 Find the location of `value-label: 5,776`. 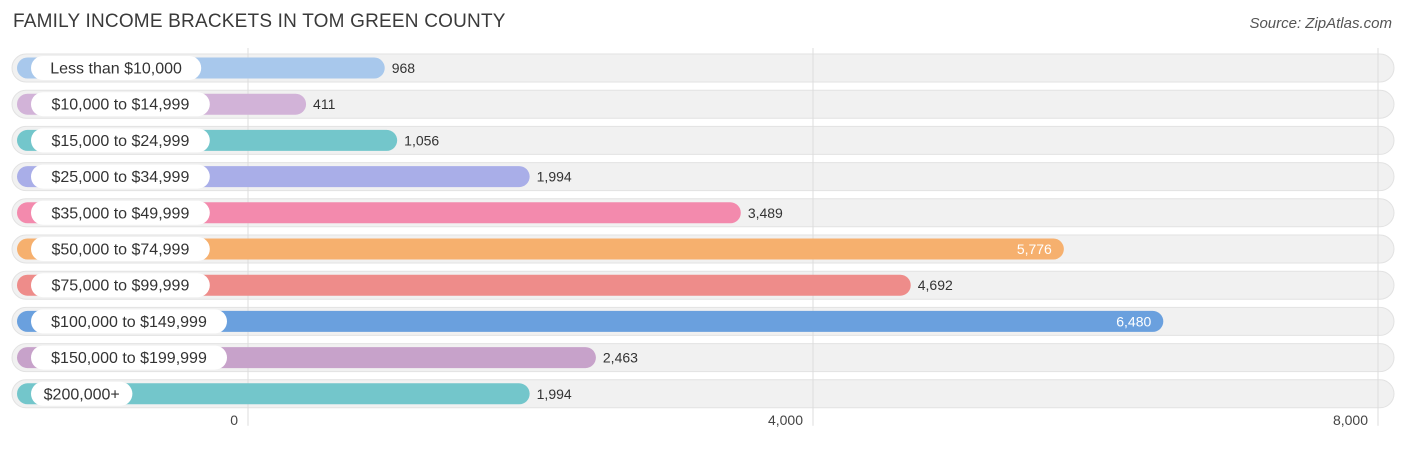

value-label: 5,776 is located at coordinates (1034, 249).